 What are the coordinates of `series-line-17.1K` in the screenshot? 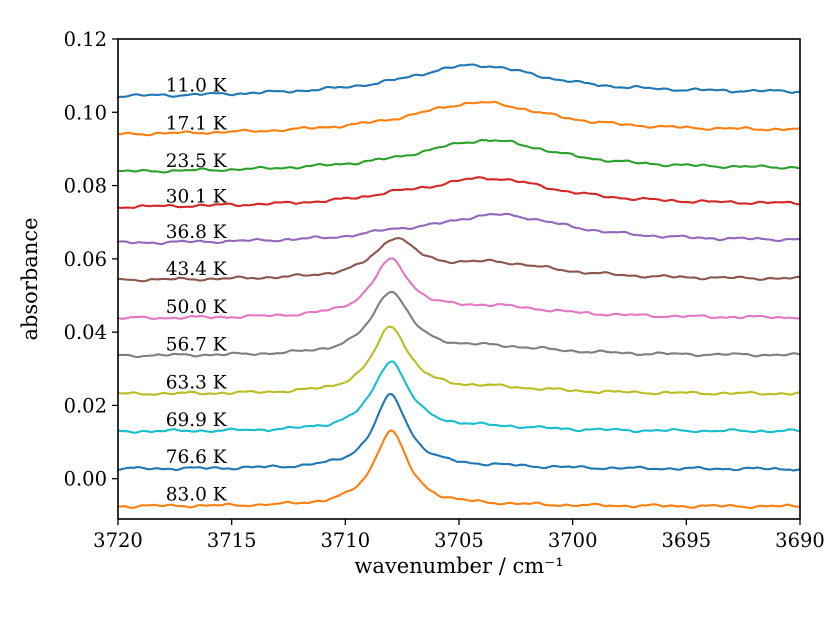 It's located at (459, 118).